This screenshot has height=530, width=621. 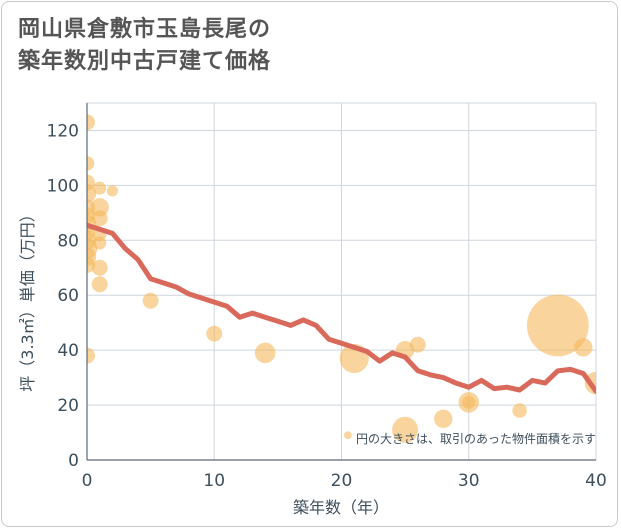 I want to click on x-tick-label-1: 10, so click(x=214, y=481).